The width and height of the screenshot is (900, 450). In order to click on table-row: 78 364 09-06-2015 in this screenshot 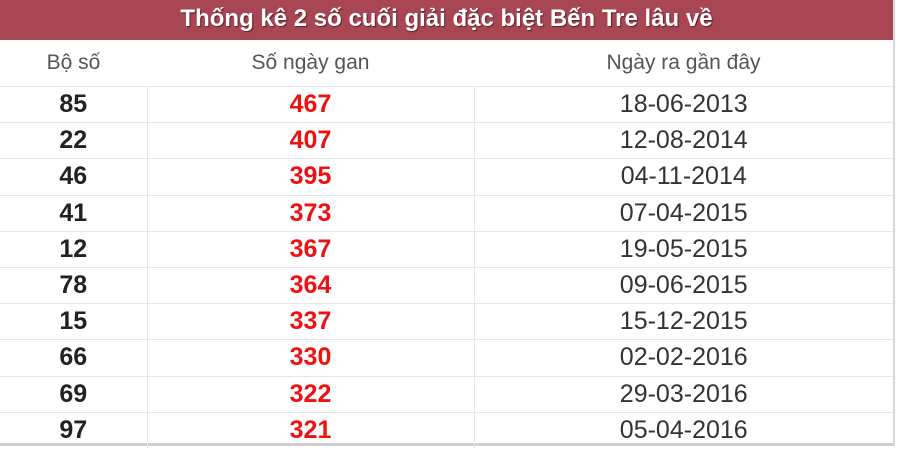, I will do `click(446, 285)`.